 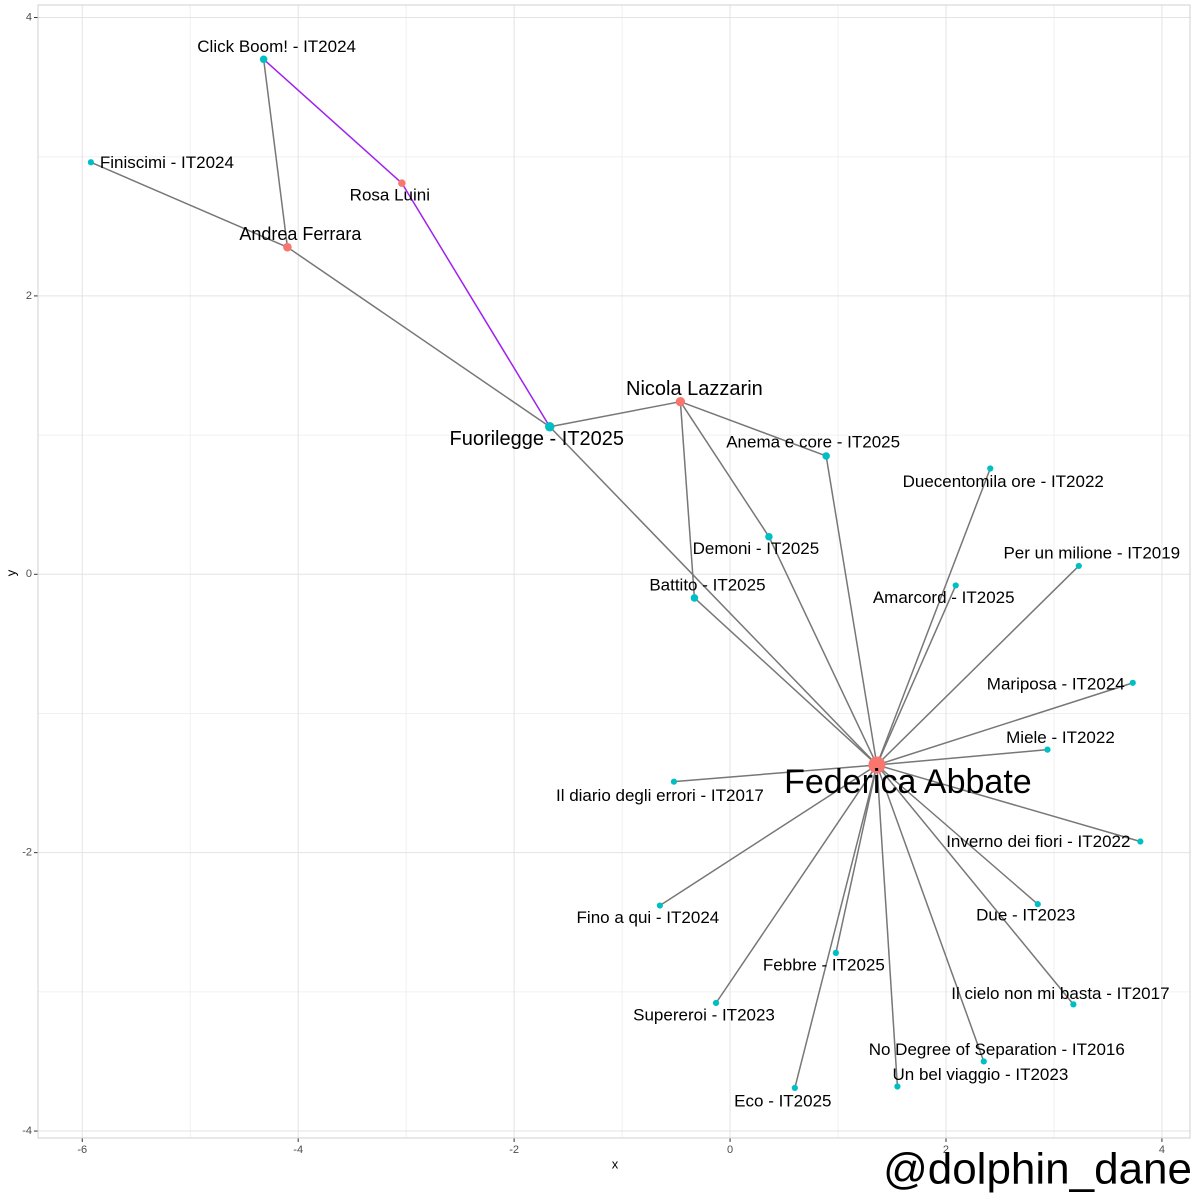 I want to click on node-label: Click Boom! - IT2024, so click(x=276, y=46).